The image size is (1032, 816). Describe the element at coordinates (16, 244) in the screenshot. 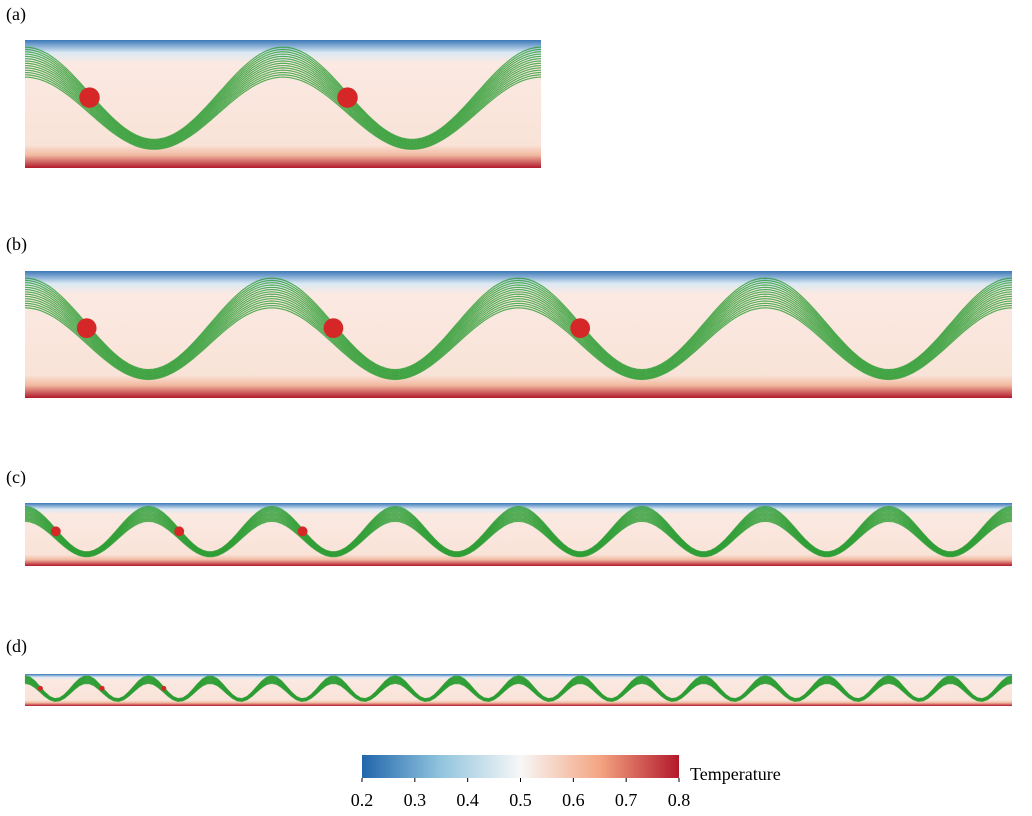

I see `panel-label: (b)` at that location.